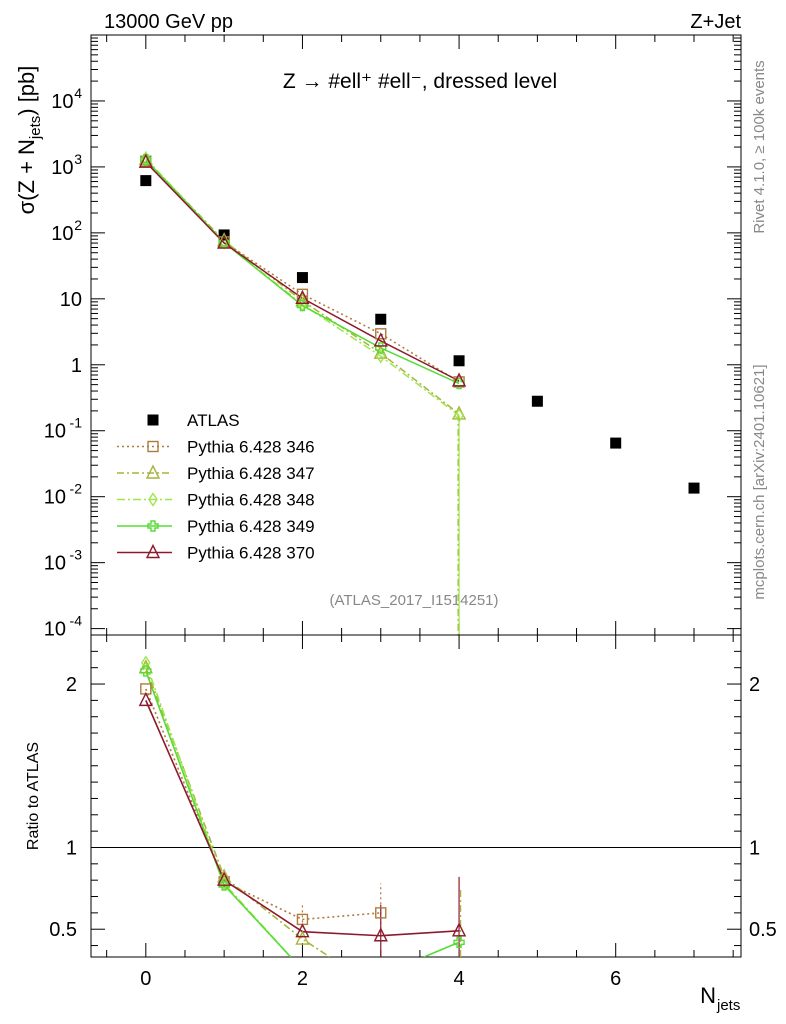 The width and height of the screenshot is (786, 1024). I want to click on ratio-data, so click(302, 806).